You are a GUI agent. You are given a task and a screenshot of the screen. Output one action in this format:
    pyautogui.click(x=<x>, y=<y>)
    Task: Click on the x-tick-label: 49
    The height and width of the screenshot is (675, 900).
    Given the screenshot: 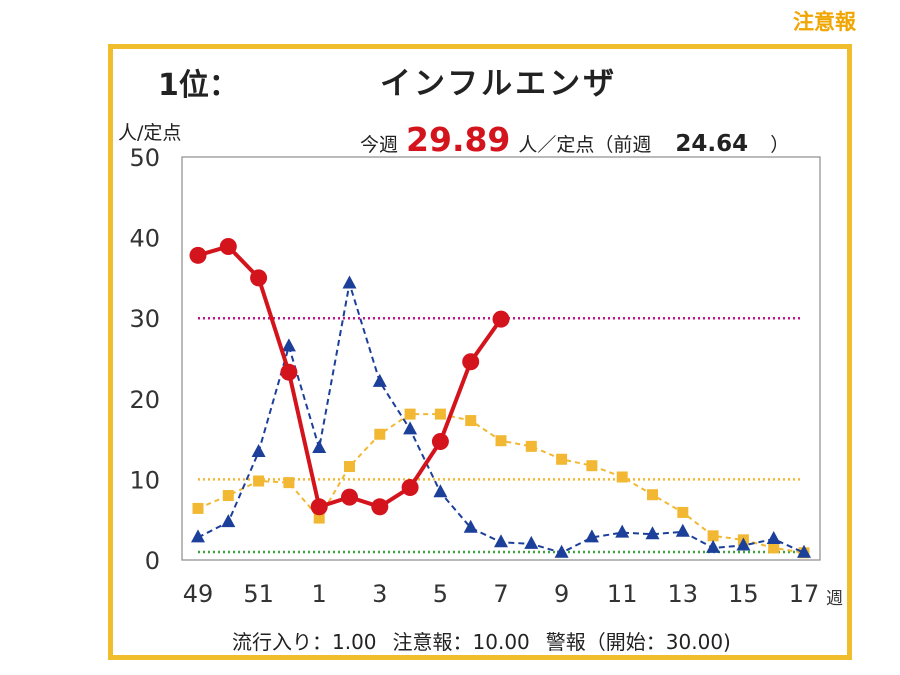 What is the action you would take?
    pyautogui.click(x=198, y=594)
    